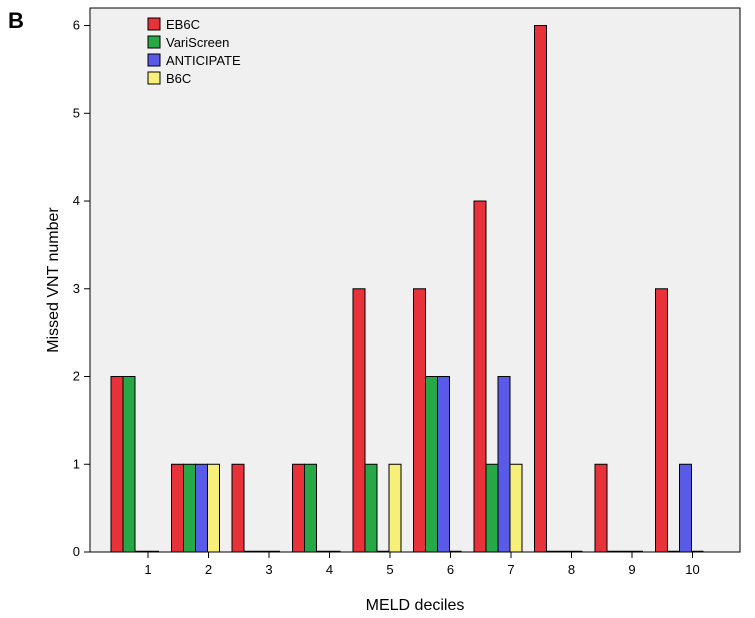 The width and height of the screenshot is (755, 618). What do you see at coordinates (76, 112) in the screenshot?
I see `y-tick-label: 5` at bounding box center [76, 112].